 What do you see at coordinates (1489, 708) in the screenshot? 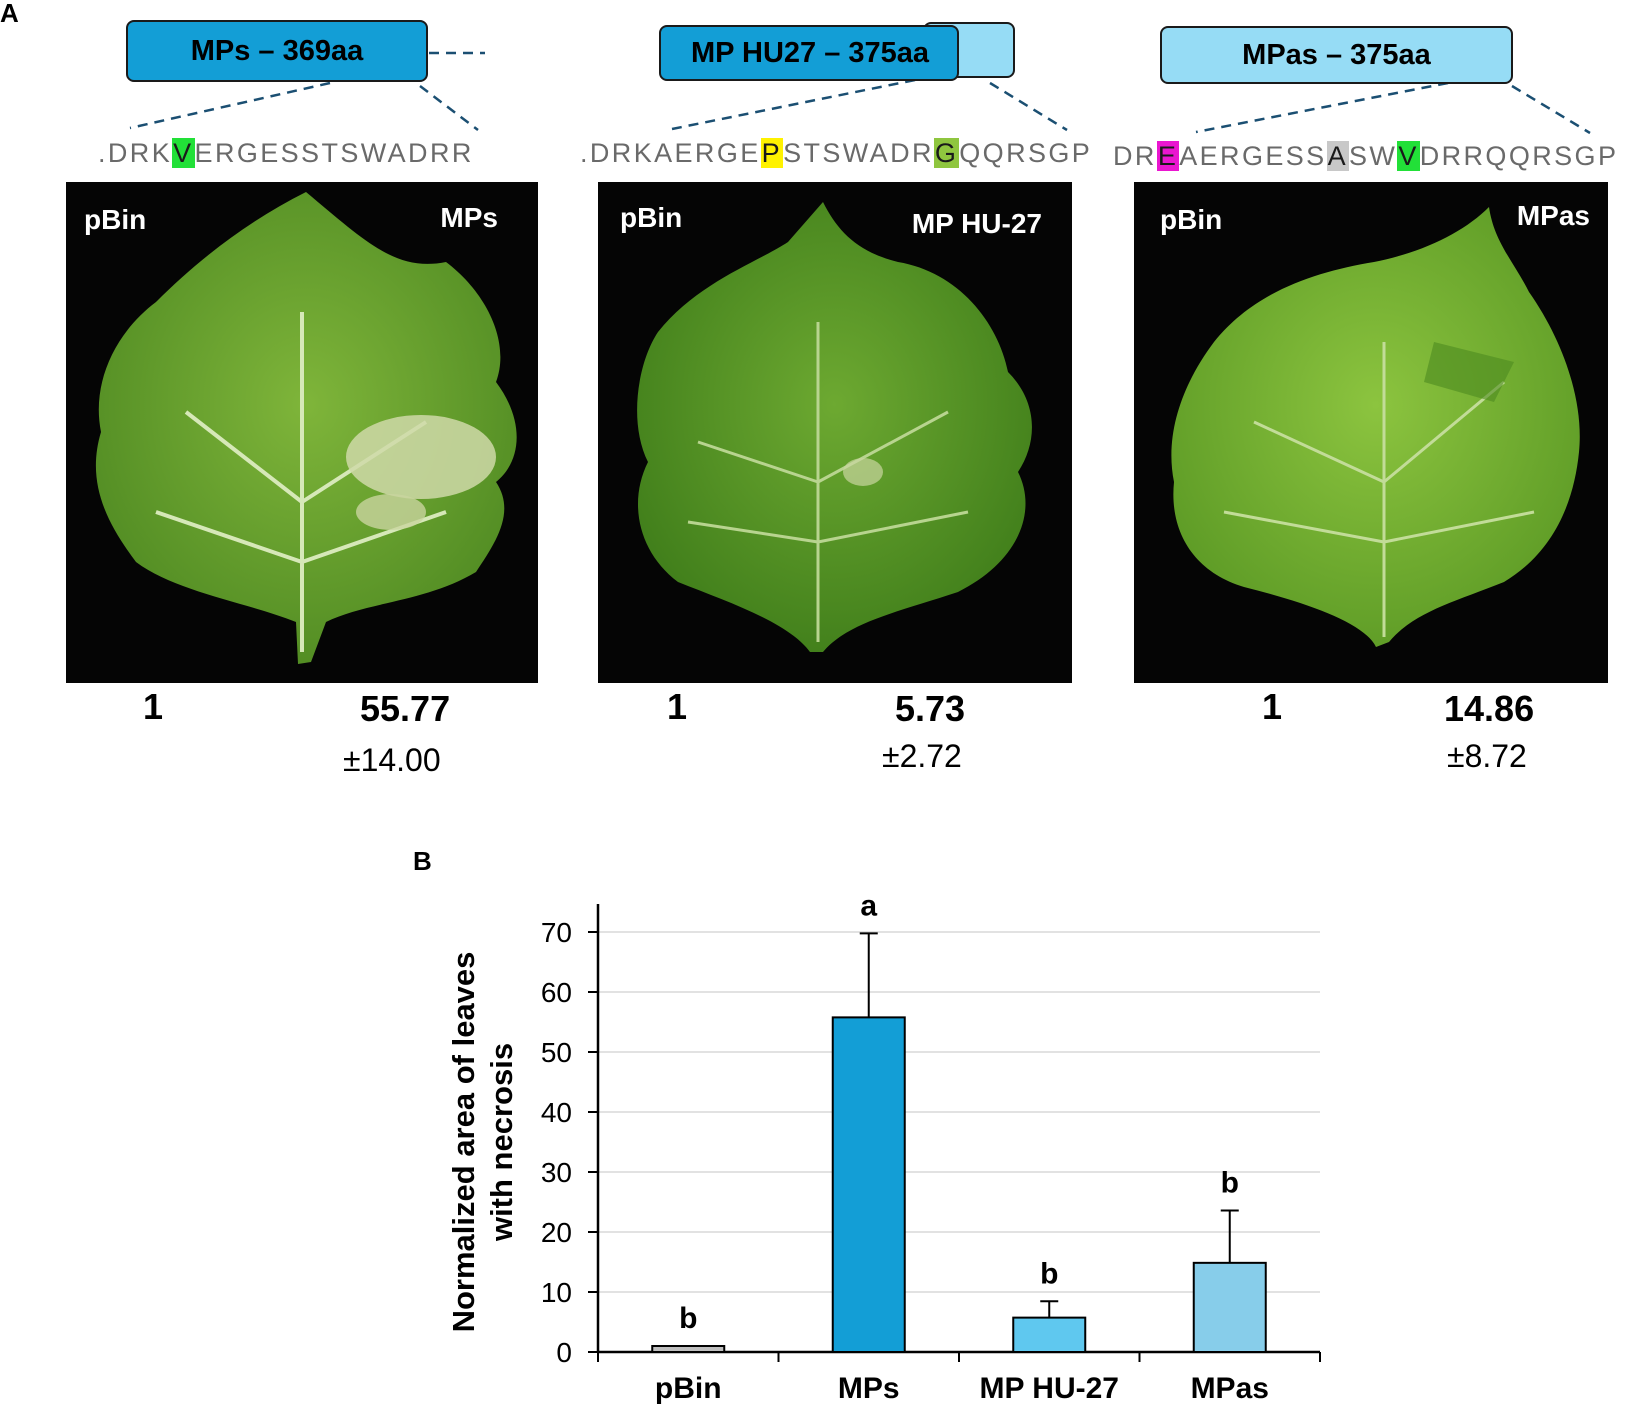
I see `ratio-right-mpas: 14.86` at bounding box center [1489, 708].